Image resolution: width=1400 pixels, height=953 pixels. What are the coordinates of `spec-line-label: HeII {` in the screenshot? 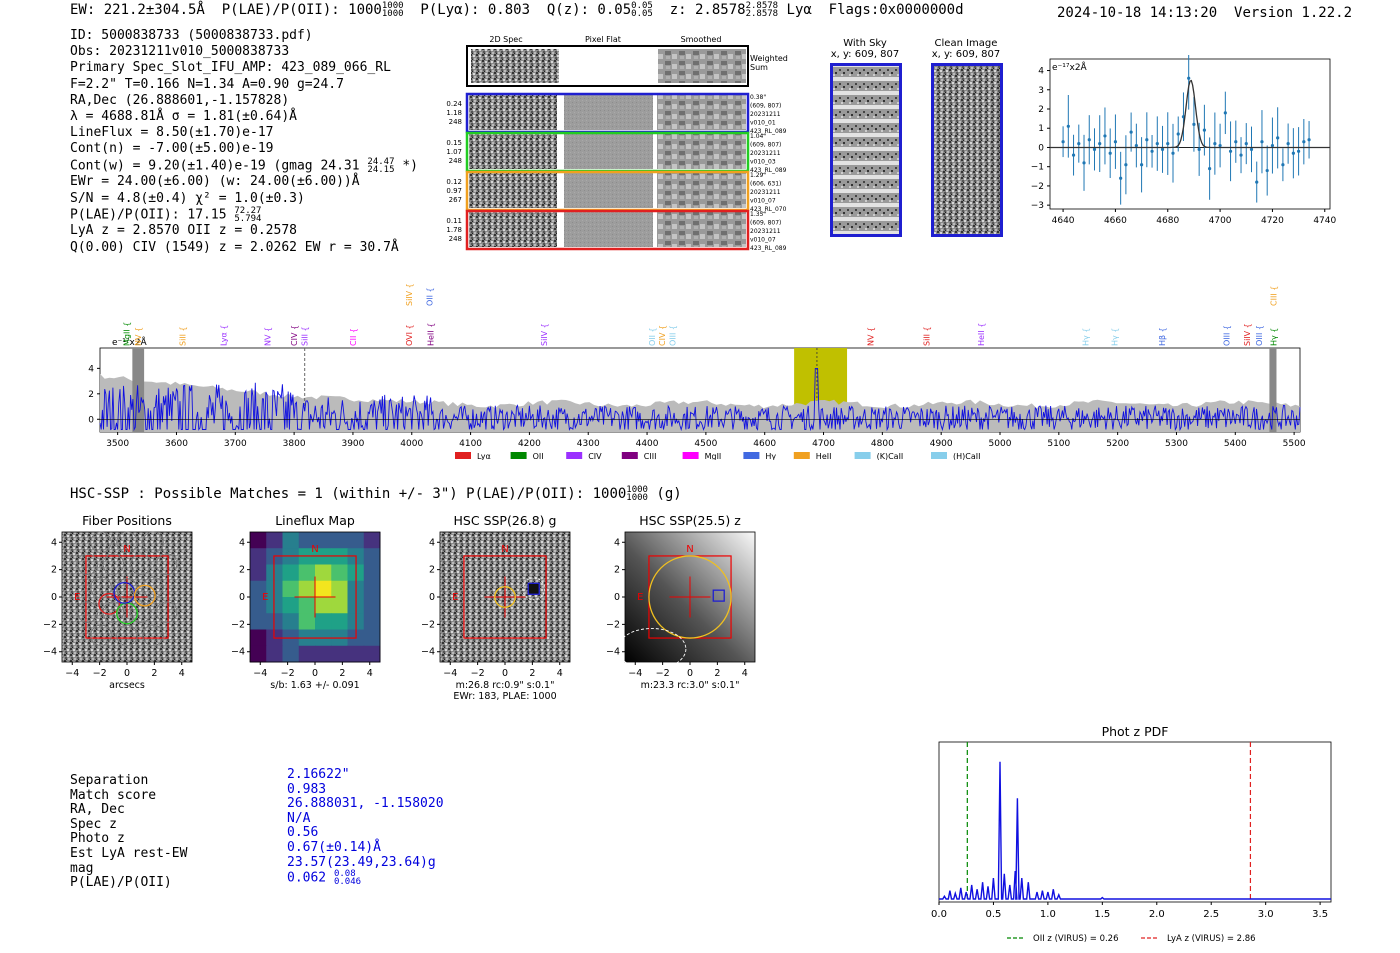 It's located at (981, 334).